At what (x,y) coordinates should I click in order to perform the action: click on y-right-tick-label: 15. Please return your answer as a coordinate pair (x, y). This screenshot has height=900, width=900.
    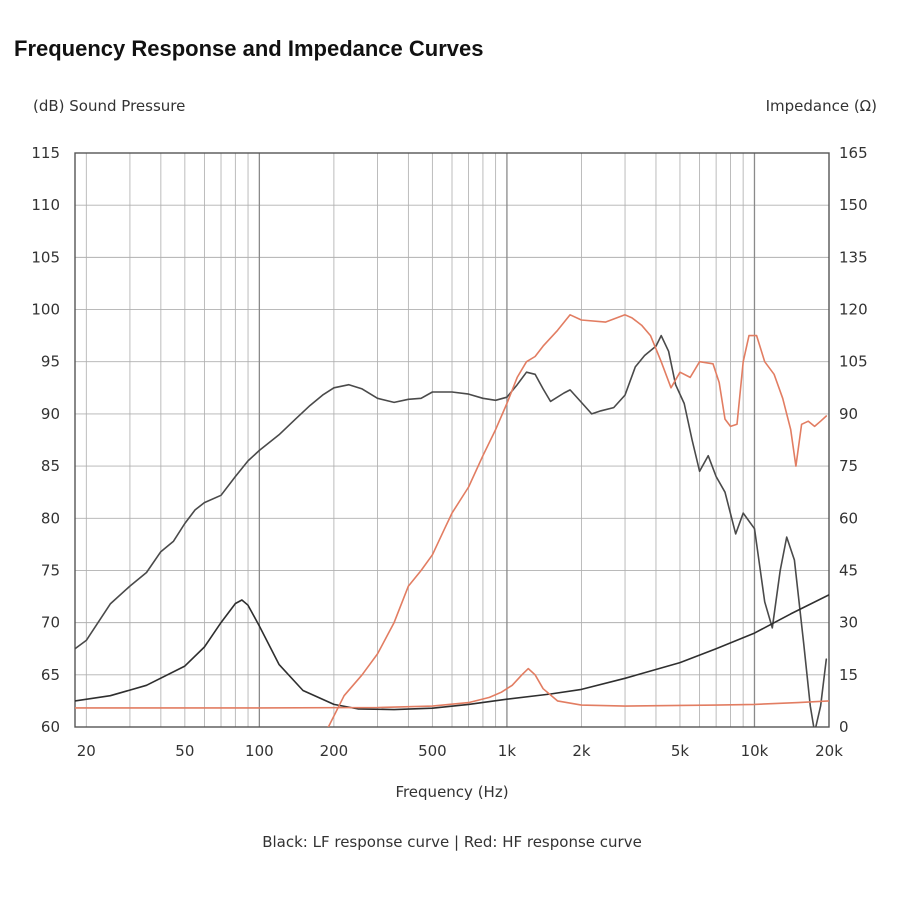
    Looking at the image, I should click on (848, 675).